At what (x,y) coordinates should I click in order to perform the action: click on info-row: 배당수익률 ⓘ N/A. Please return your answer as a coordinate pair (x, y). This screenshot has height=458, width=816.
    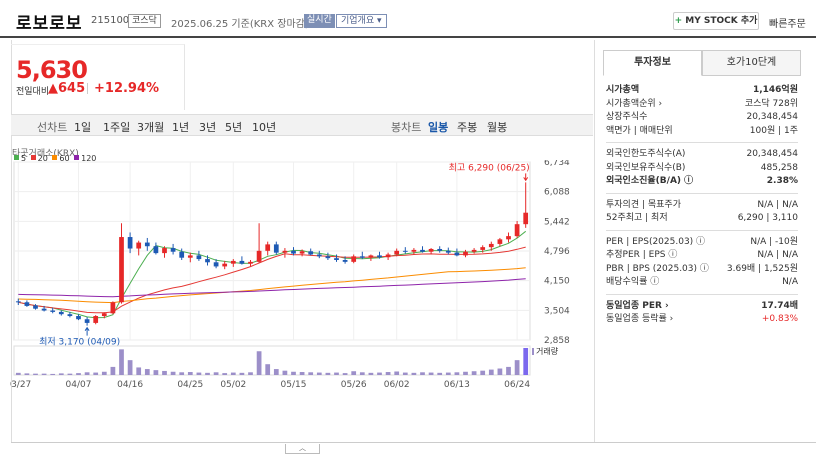
    Looking at the image, I should click on (702, 283).